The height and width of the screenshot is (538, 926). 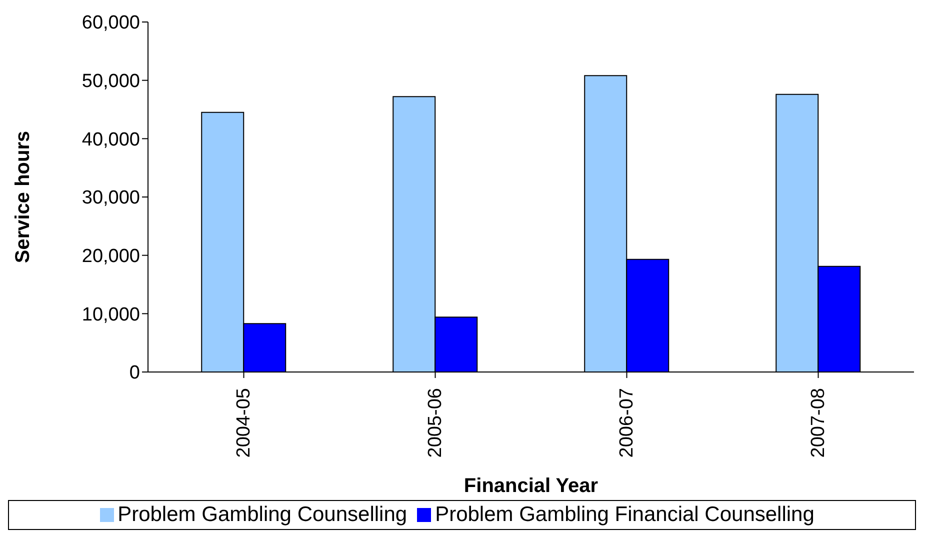 I want to click on y-tick-label: 0, so click(x=134, y=373).